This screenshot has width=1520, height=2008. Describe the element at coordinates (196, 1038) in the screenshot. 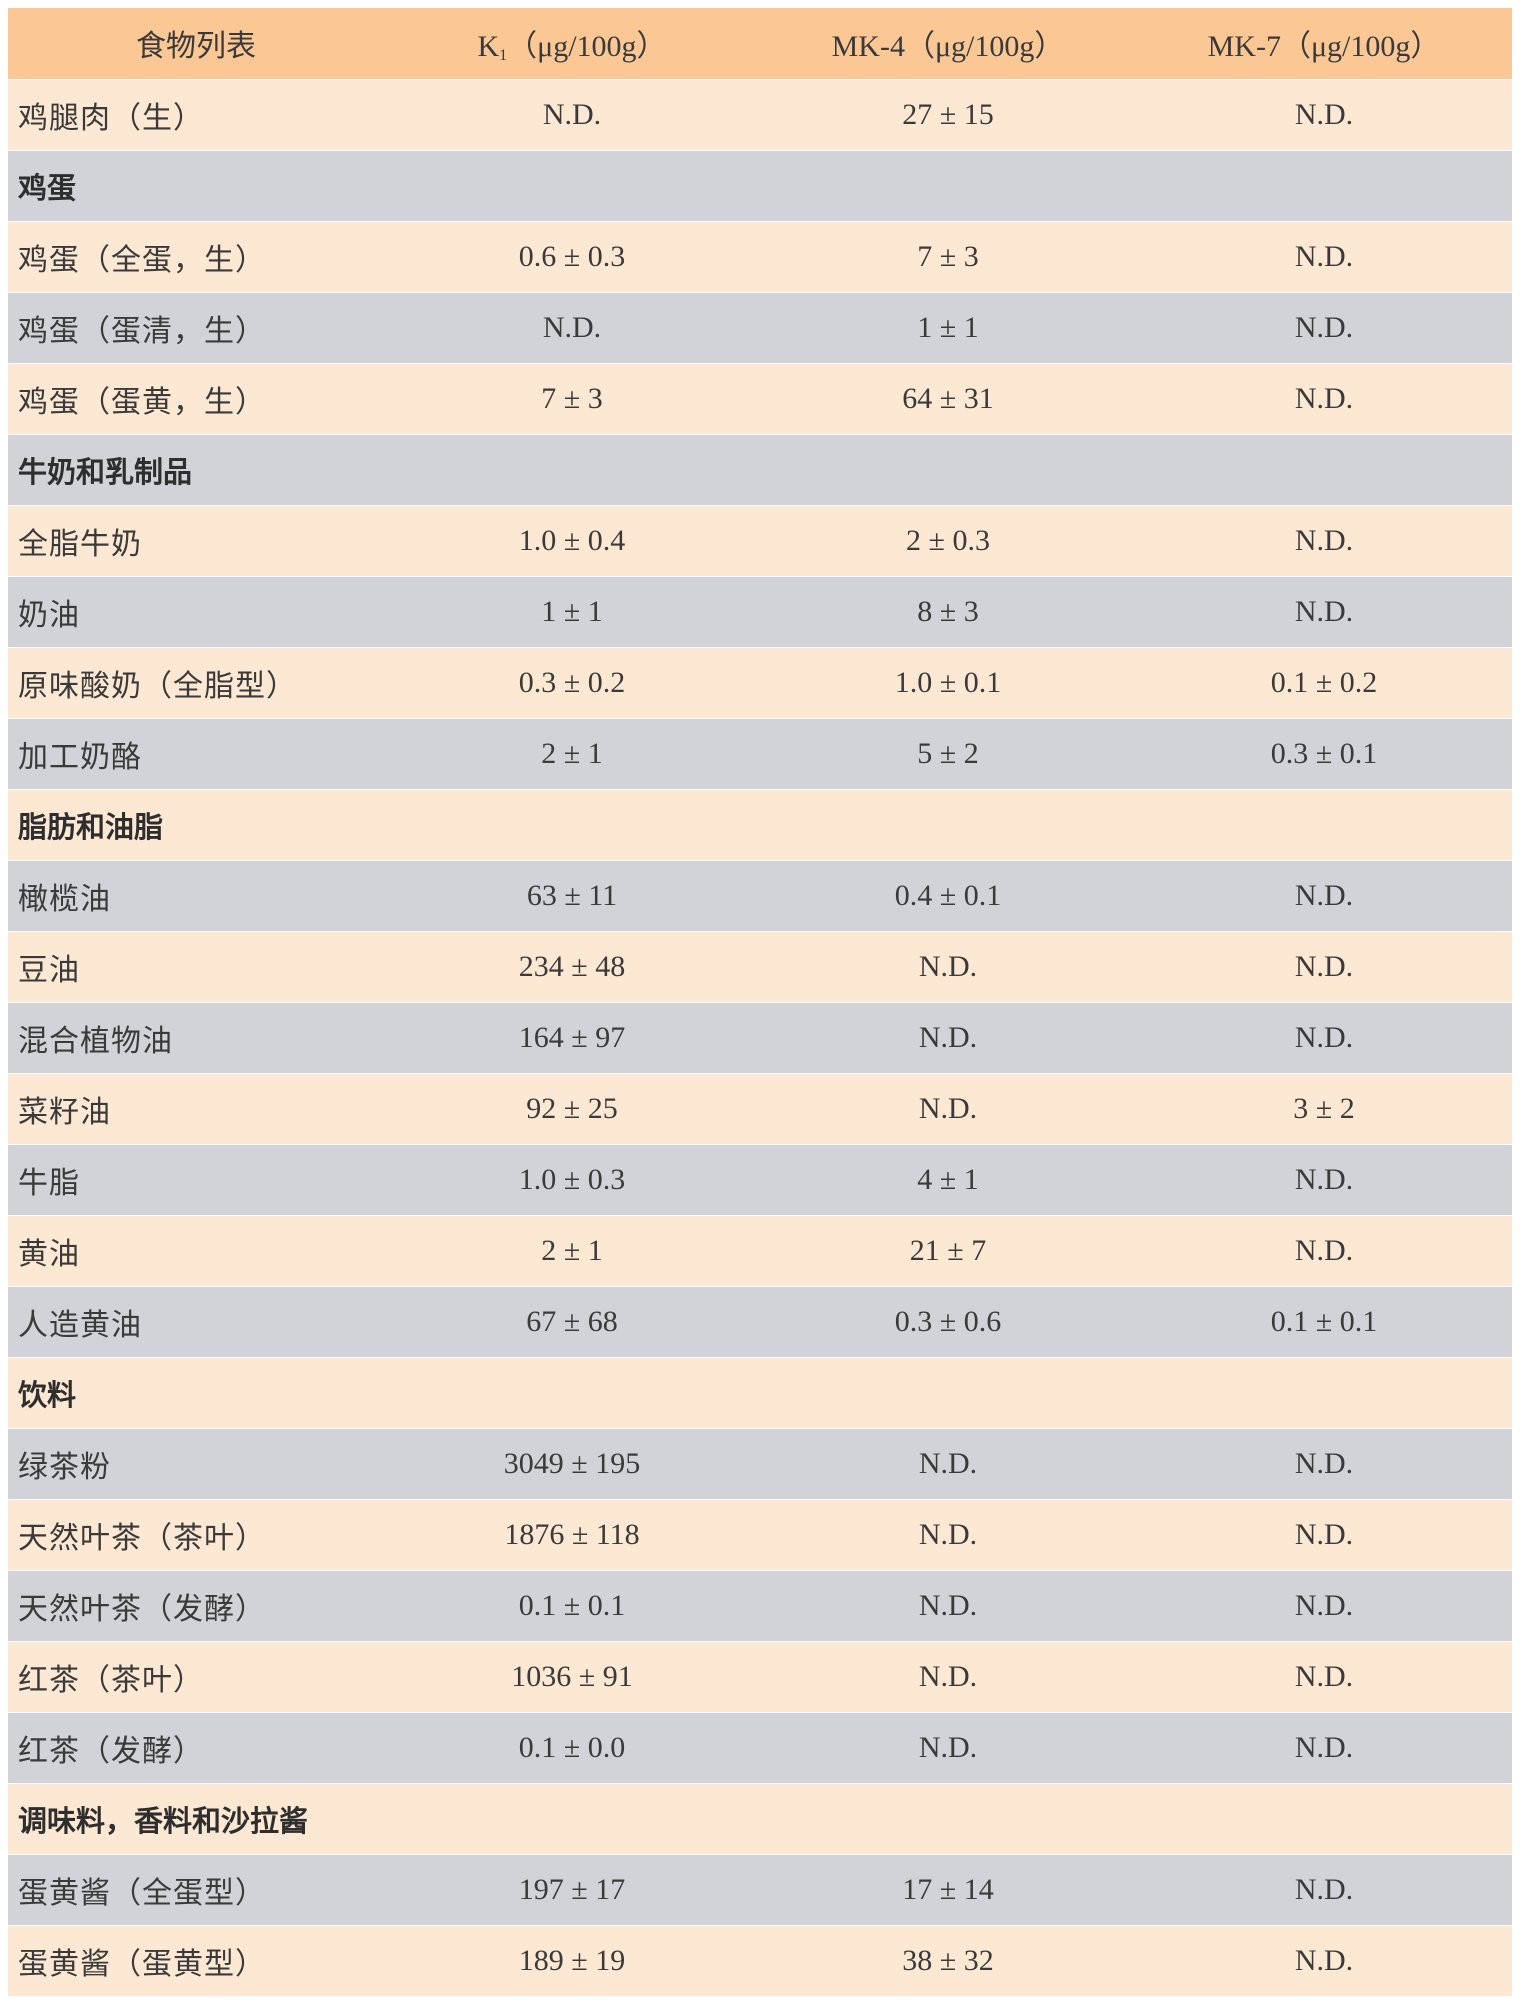

I see `food-name-cell: 混合植物油` at that location.